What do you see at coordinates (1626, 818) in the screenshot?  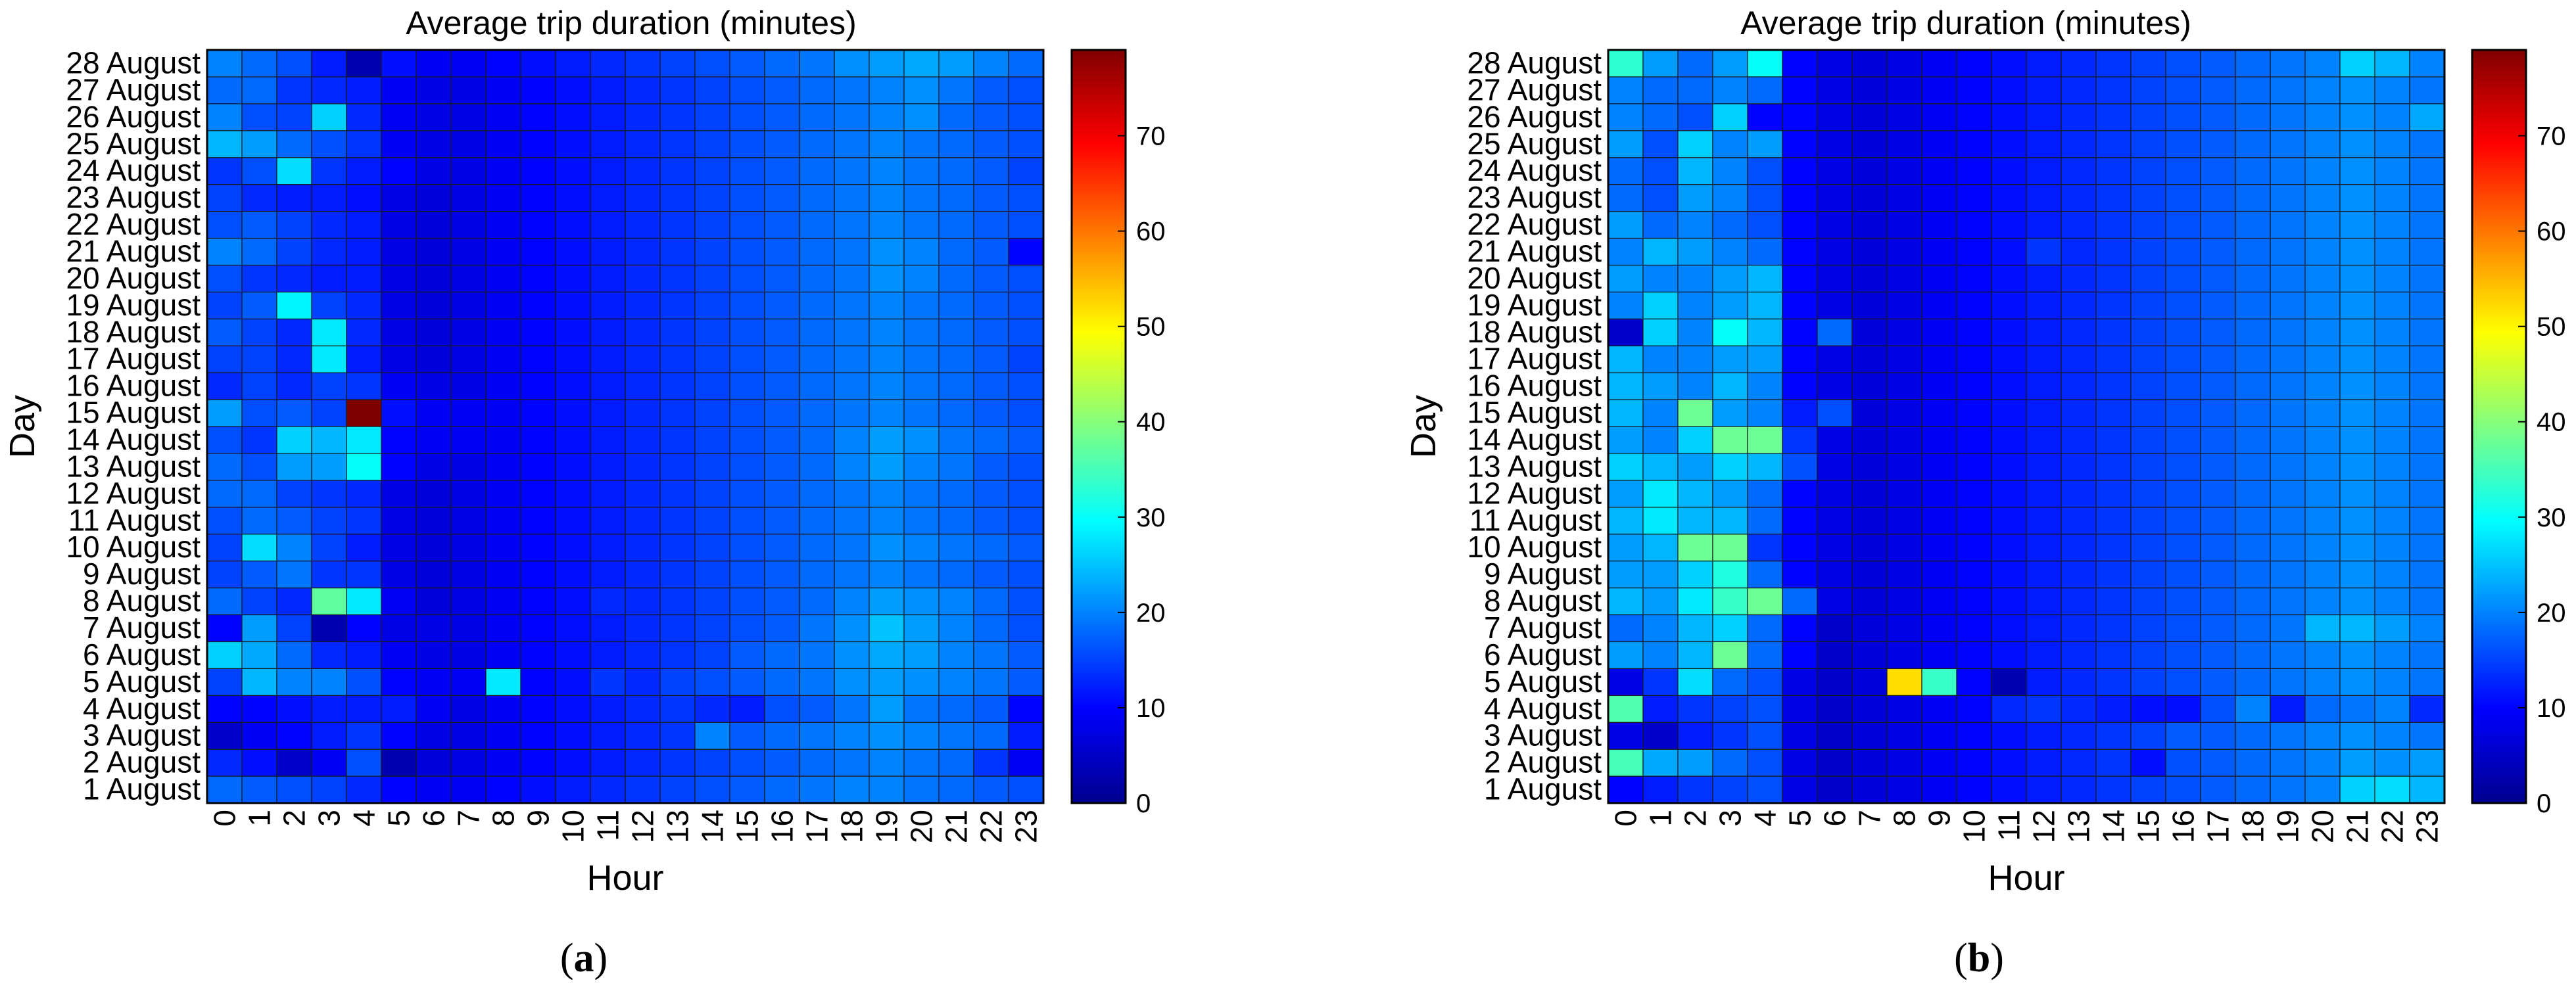 I see `x-tick-label: 0` at bounding box center [1626, 818].